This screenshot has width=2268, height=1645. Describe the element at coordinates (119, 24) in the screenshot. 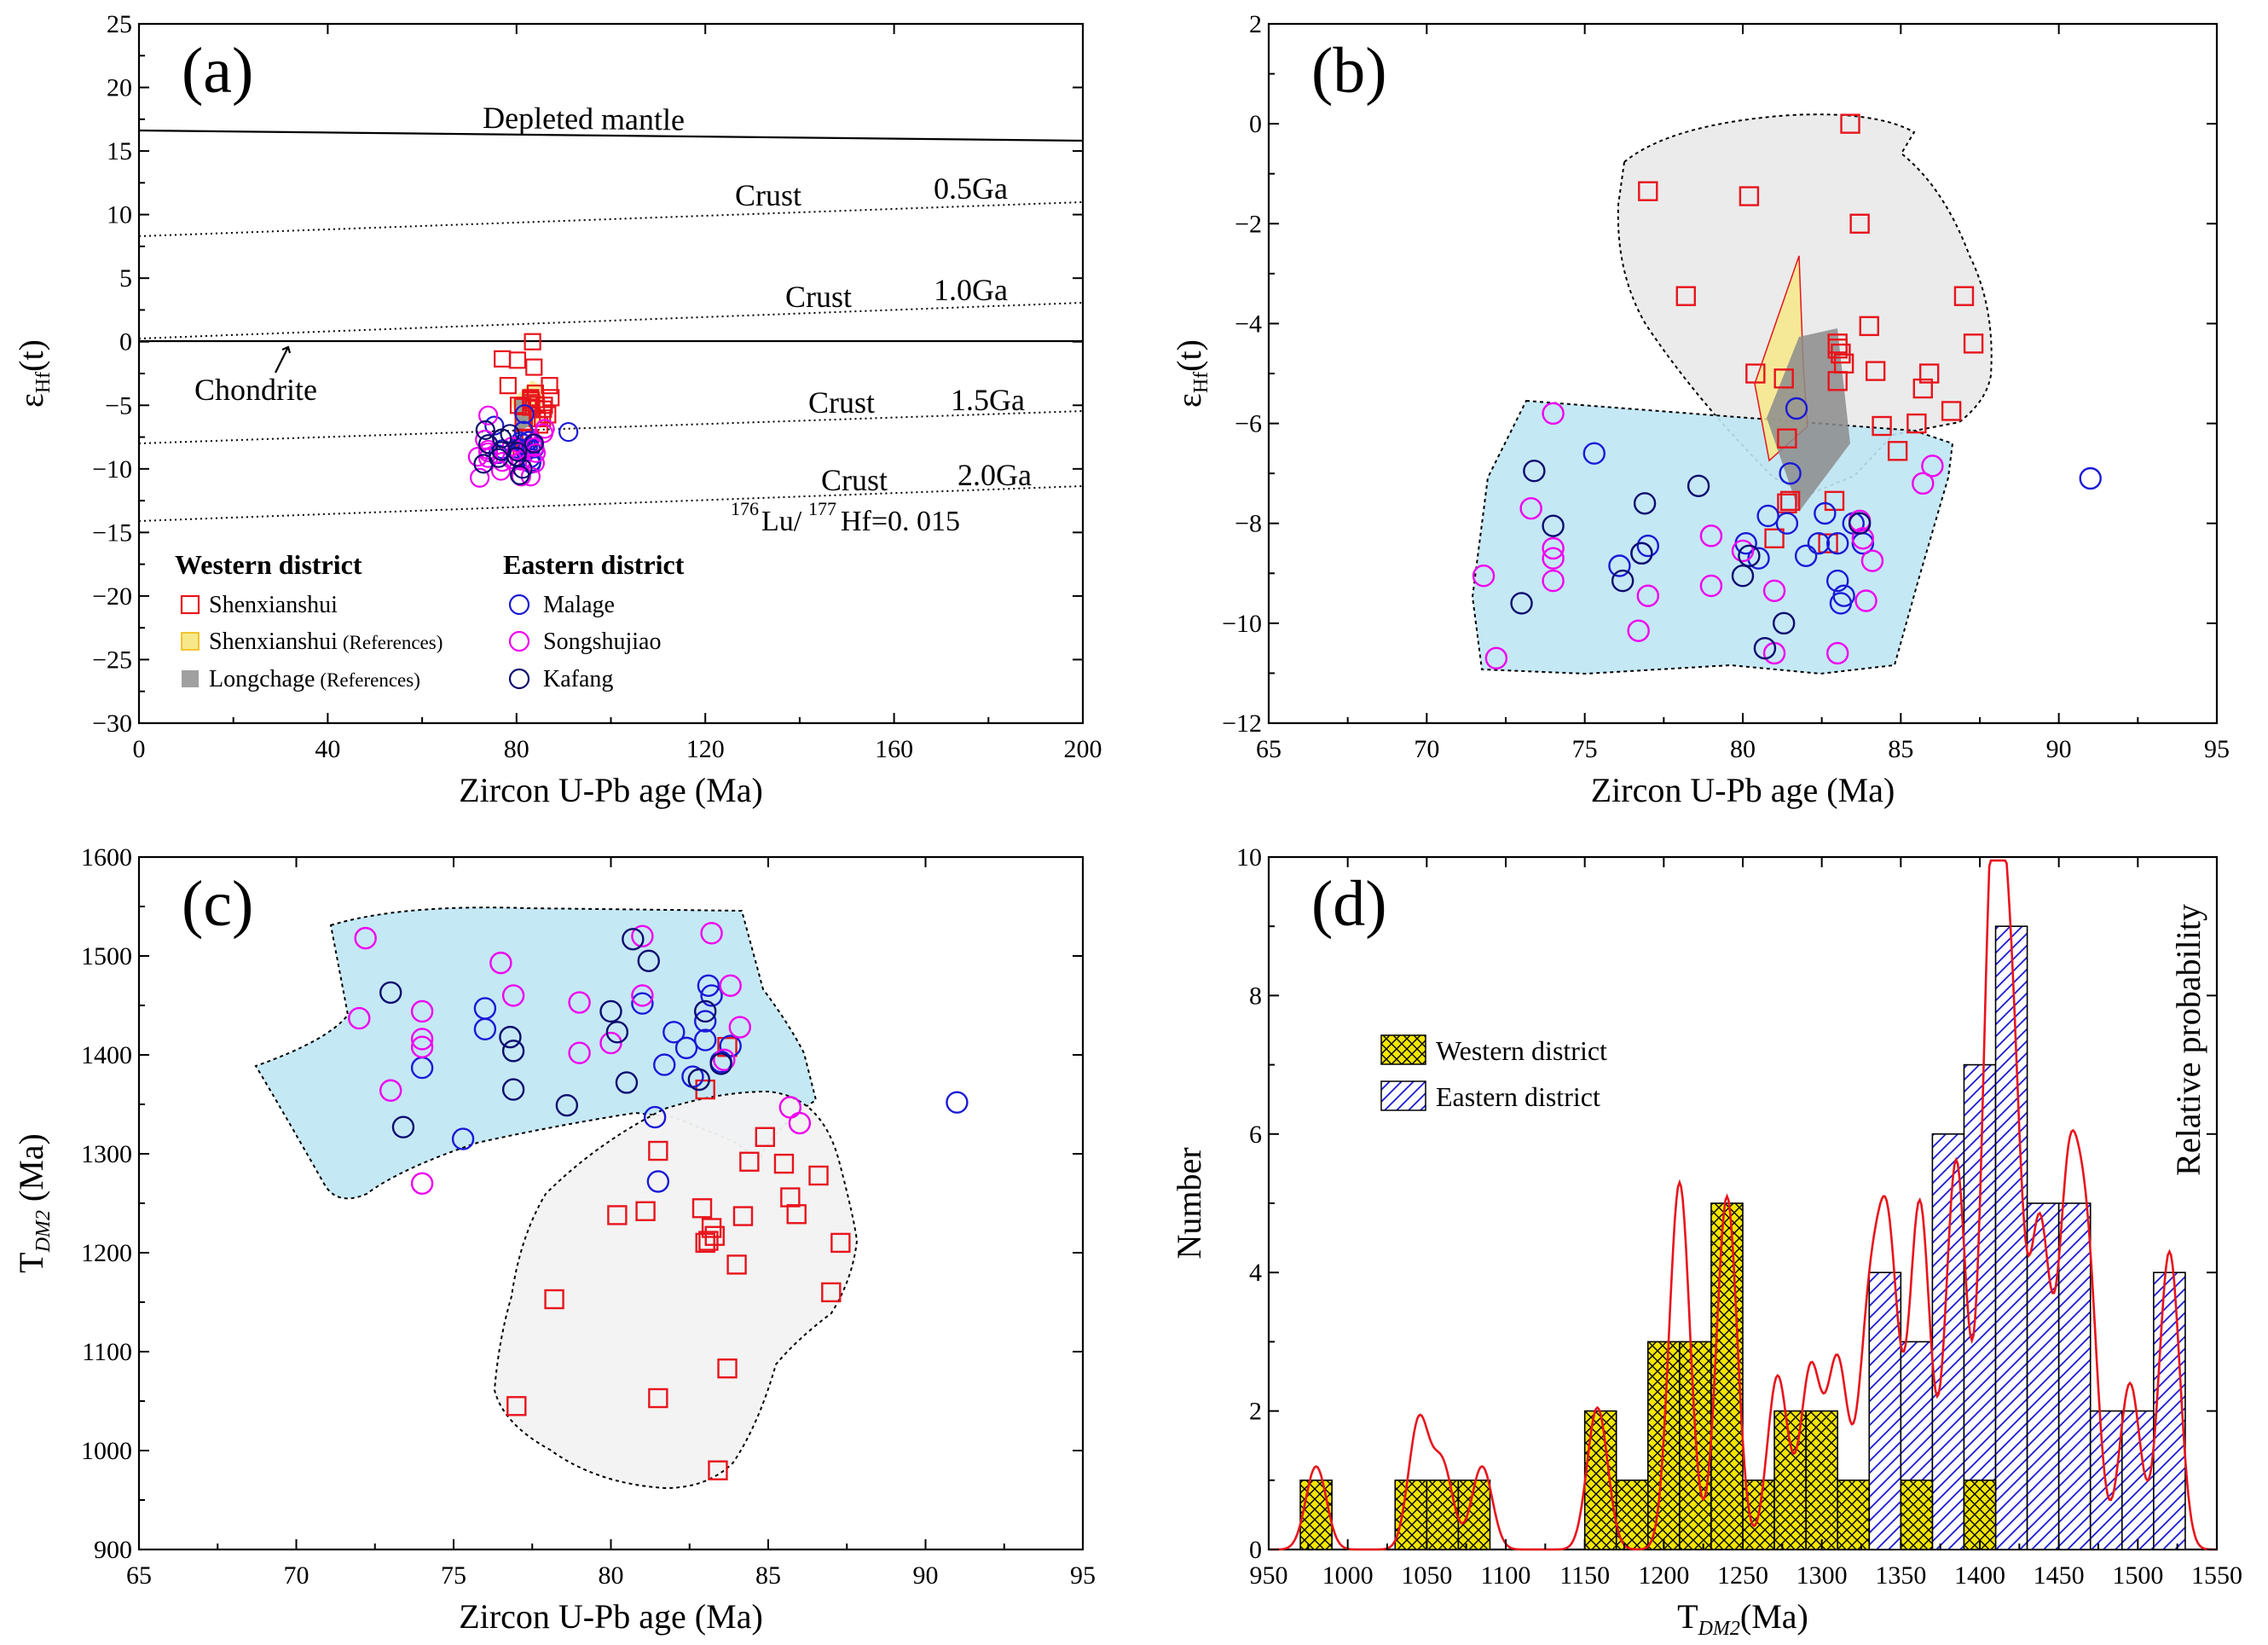

I see `ytick-label-a-11: 25` at that location.